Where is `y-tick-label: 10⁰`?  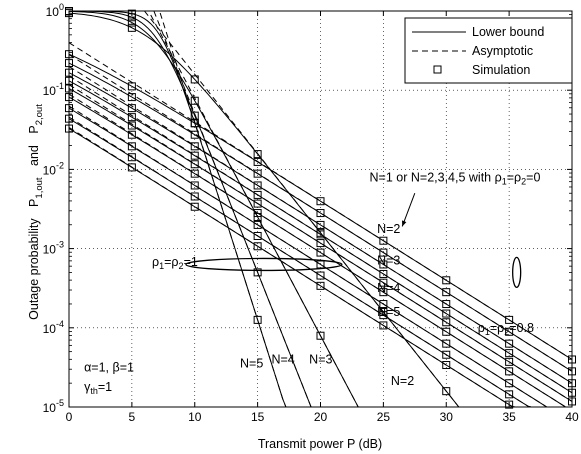 y-tick-label: 10⁰ is located at coordinates (55, 10).